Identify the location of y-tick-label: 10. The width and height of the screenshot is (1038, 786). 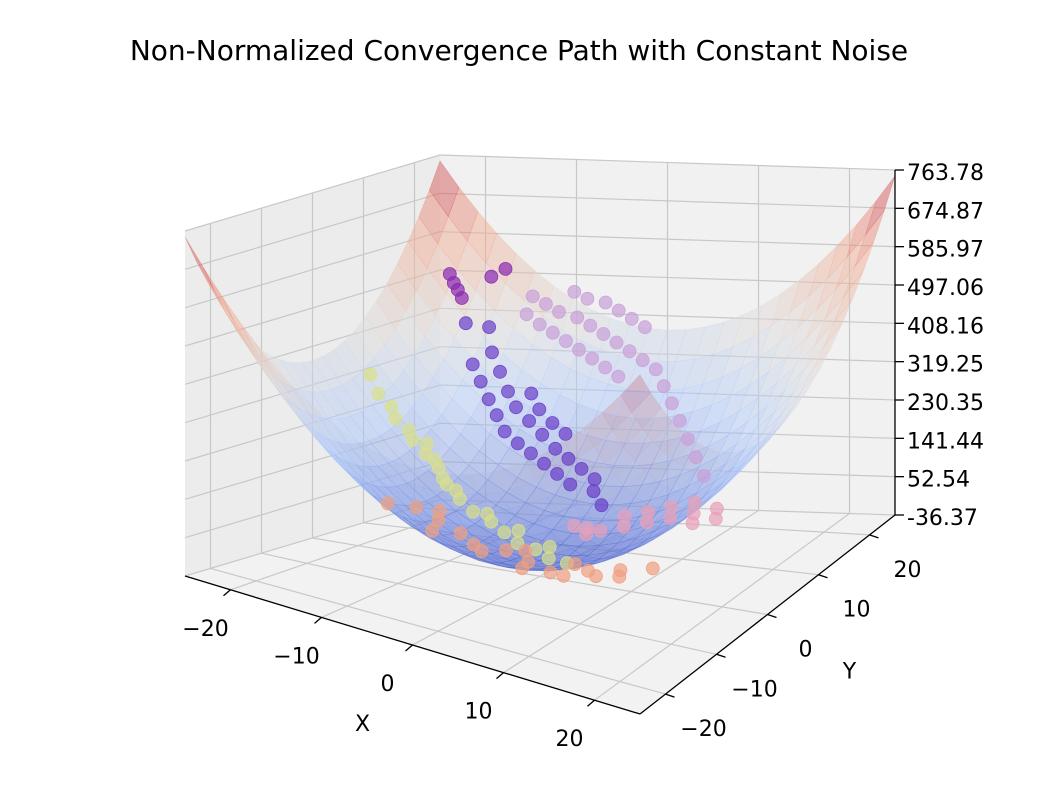
(857, 610).